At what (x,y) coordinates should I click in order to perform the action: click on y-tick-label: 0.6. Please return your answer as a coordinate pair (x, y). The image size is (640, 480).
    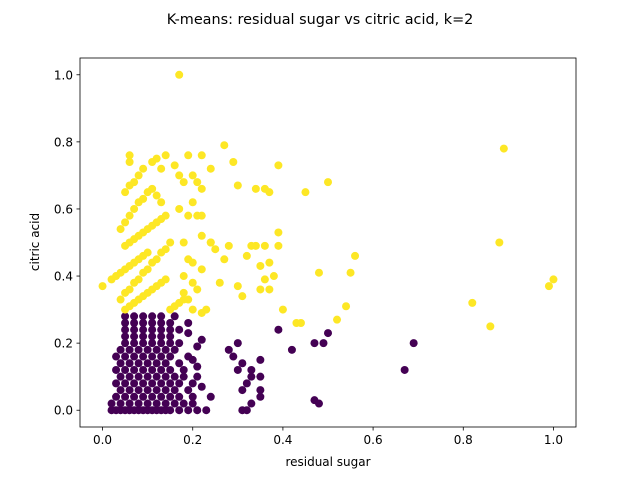
    Looking at the image, I should click on (63, 209).